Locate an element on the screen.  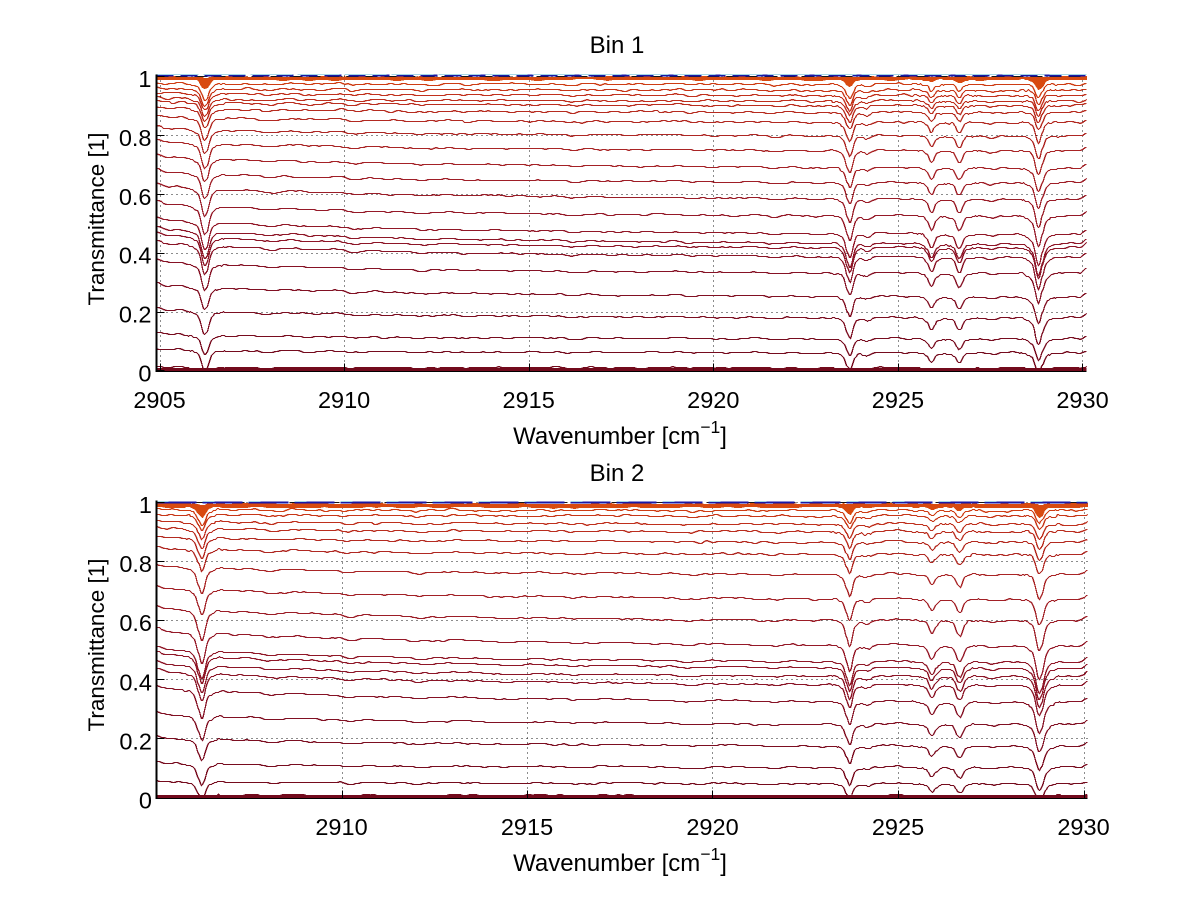
svg-text: 2905 is located at coordinates (159, 400).